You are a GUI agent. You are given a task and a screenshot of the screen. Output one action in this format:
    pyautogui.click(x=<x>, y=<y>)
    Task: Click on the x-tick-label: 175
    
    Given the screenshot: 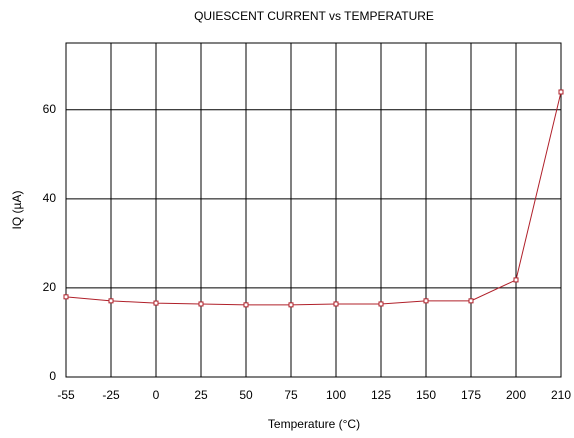 What is the action you would take?
    pyautogui.click(x=471, y=395)
    